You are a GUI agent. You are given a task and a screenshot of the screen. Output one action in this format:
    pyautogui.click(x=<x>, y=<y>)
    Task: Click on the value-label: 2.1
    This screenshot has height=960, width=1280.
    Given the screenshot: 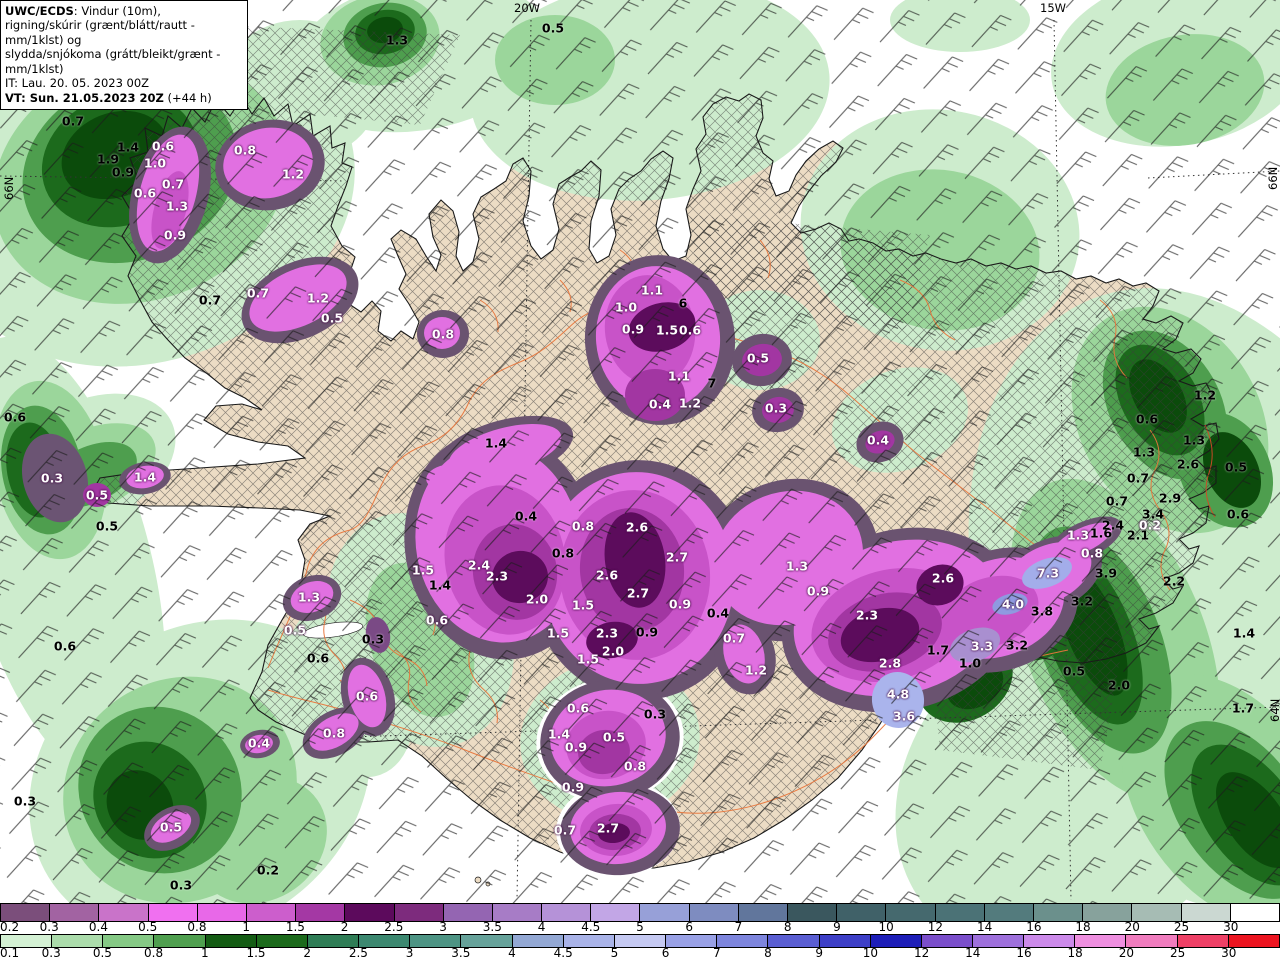 What is the action you would take?
    pyautogui.click(x=1138, y=535)
    